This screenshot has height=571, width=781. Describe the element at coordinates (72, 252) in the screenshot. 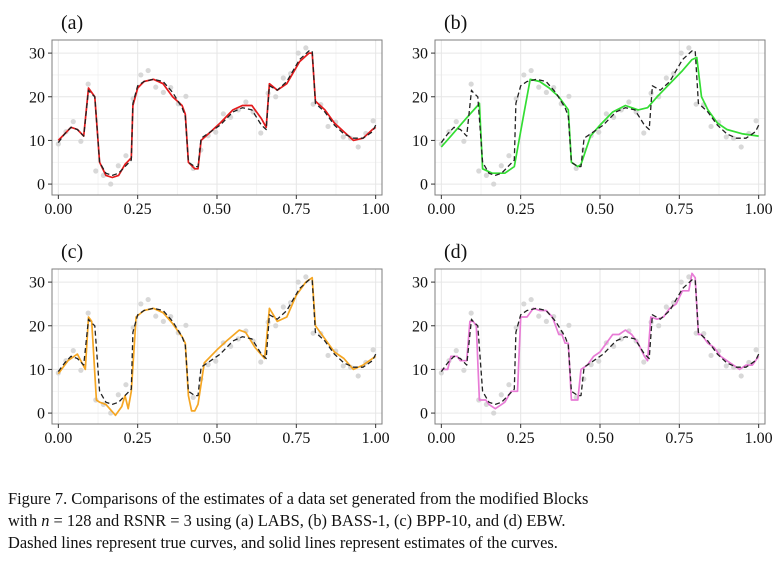

I see `panel-label: (c)` at that location.